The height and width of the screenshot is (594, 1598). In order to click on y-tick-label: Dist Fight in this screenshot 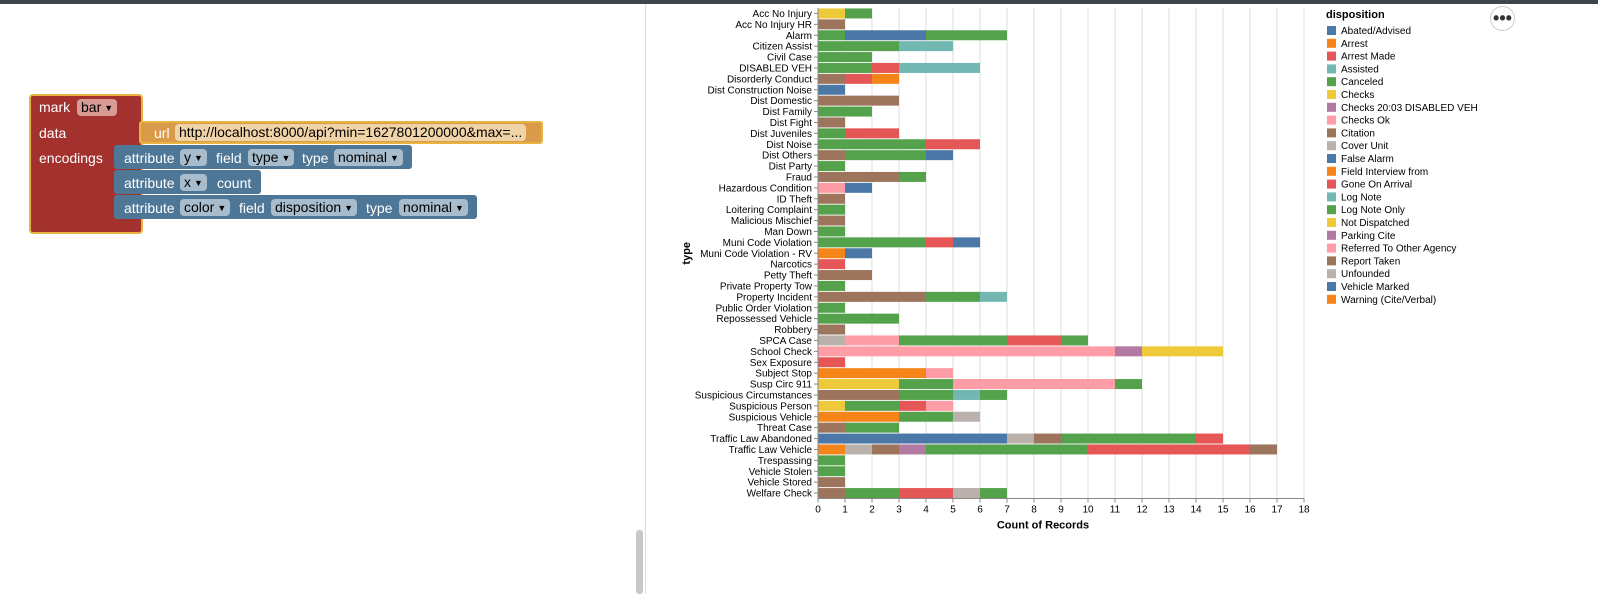, I will do `click(791, 123)`.